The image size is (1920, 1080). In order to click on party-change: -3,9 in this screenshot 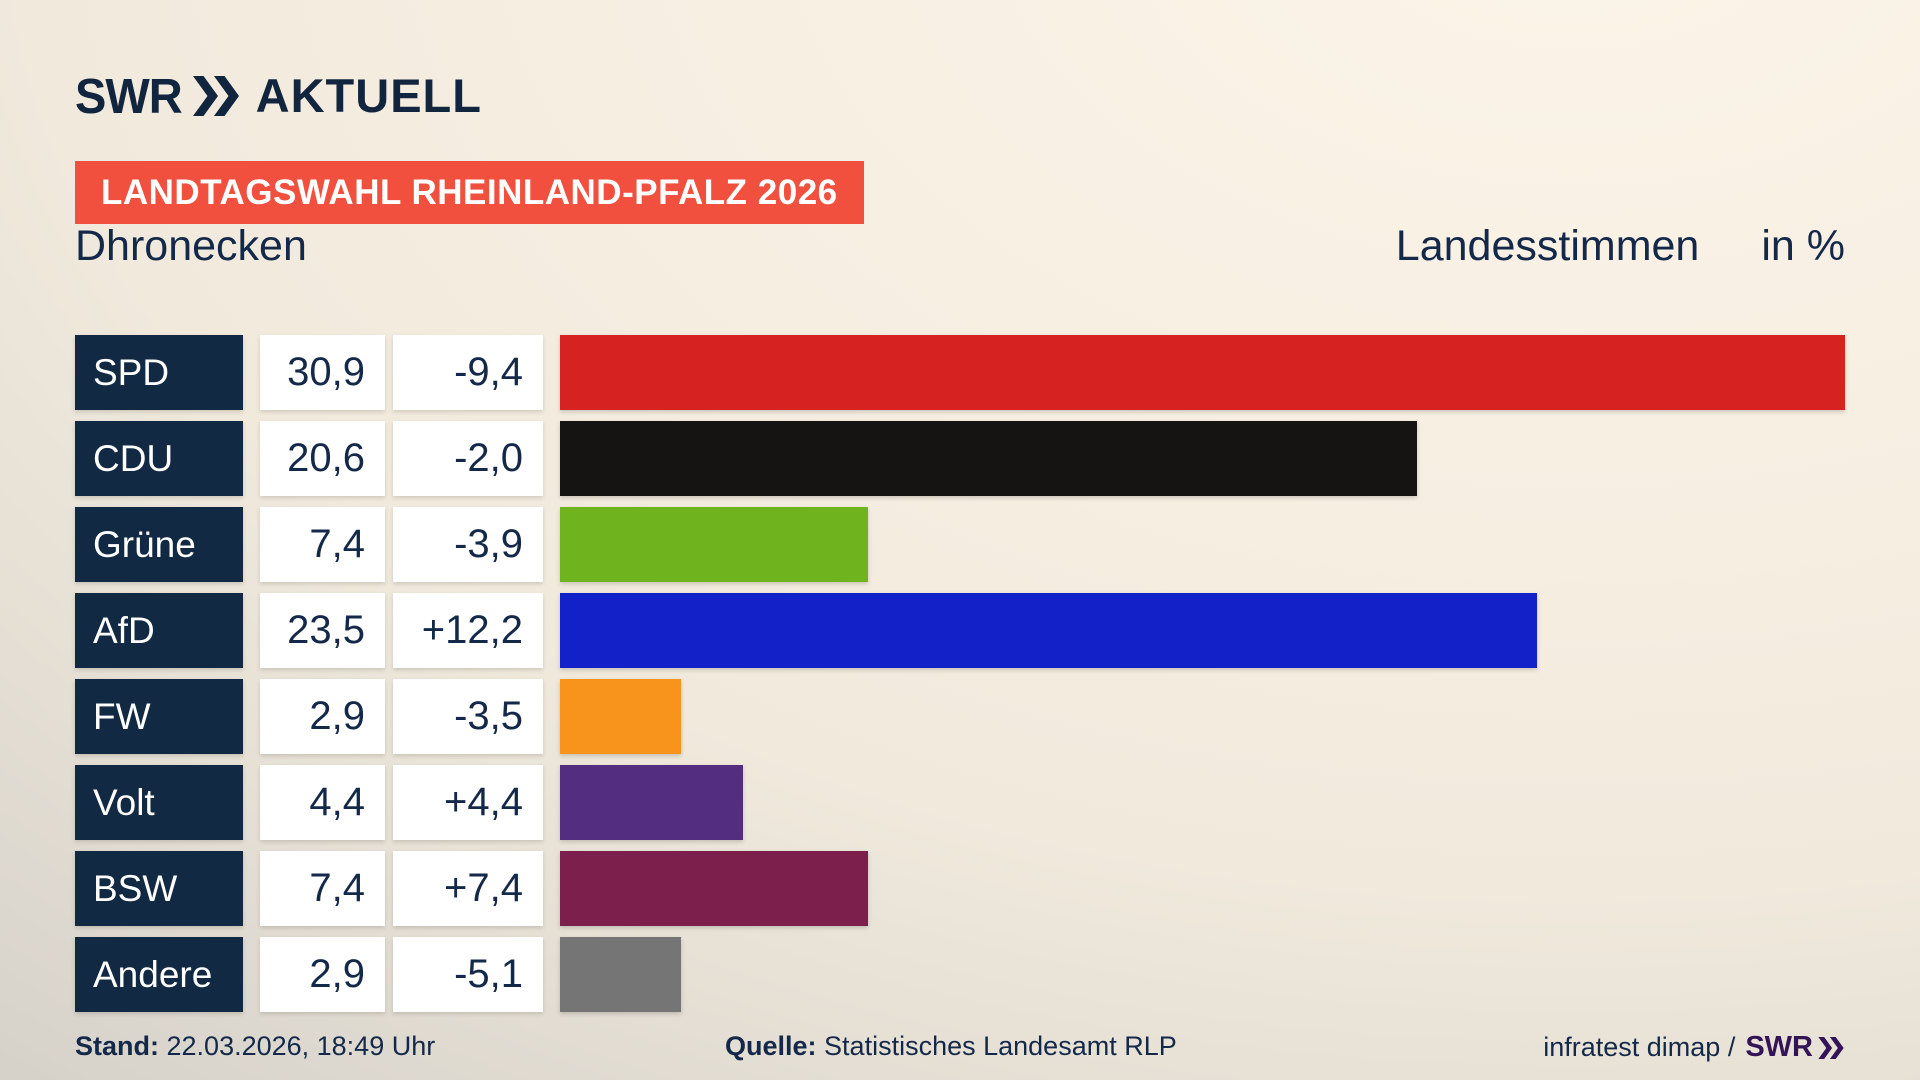, I will do `click(468, 544)`.